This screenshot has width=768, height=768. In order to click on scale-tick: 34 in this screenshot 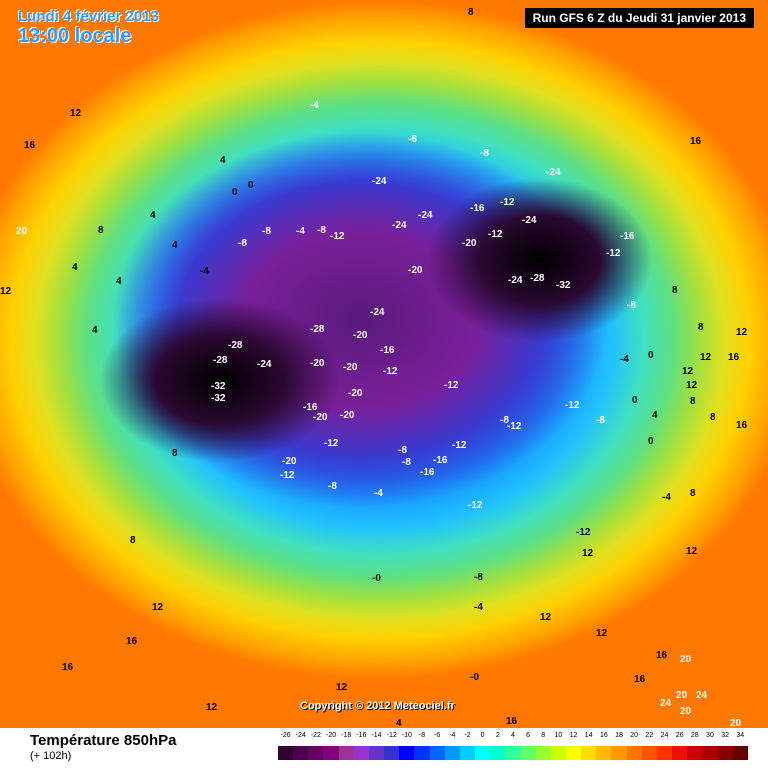, I will do `click(740, 735)`.